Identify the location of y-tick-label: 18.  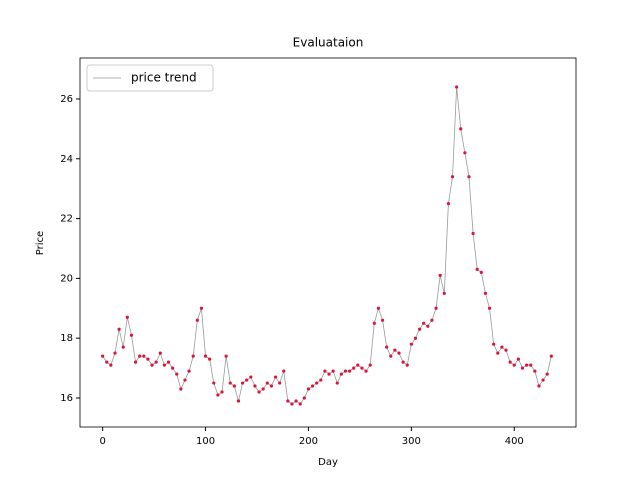
(66, 338).